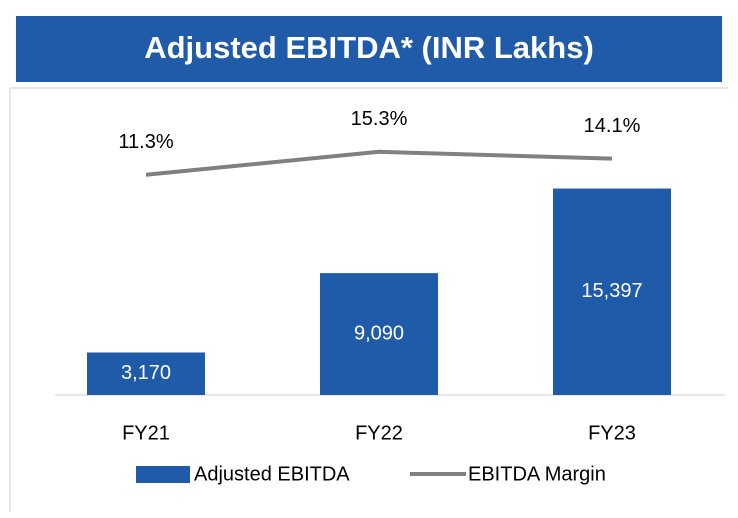 Image resolution: width=738 pixels, height=518 pixels. Describe the element at coordinates (146, 433) in the screenshot. I see `x-tick-label: FY21` at that location.